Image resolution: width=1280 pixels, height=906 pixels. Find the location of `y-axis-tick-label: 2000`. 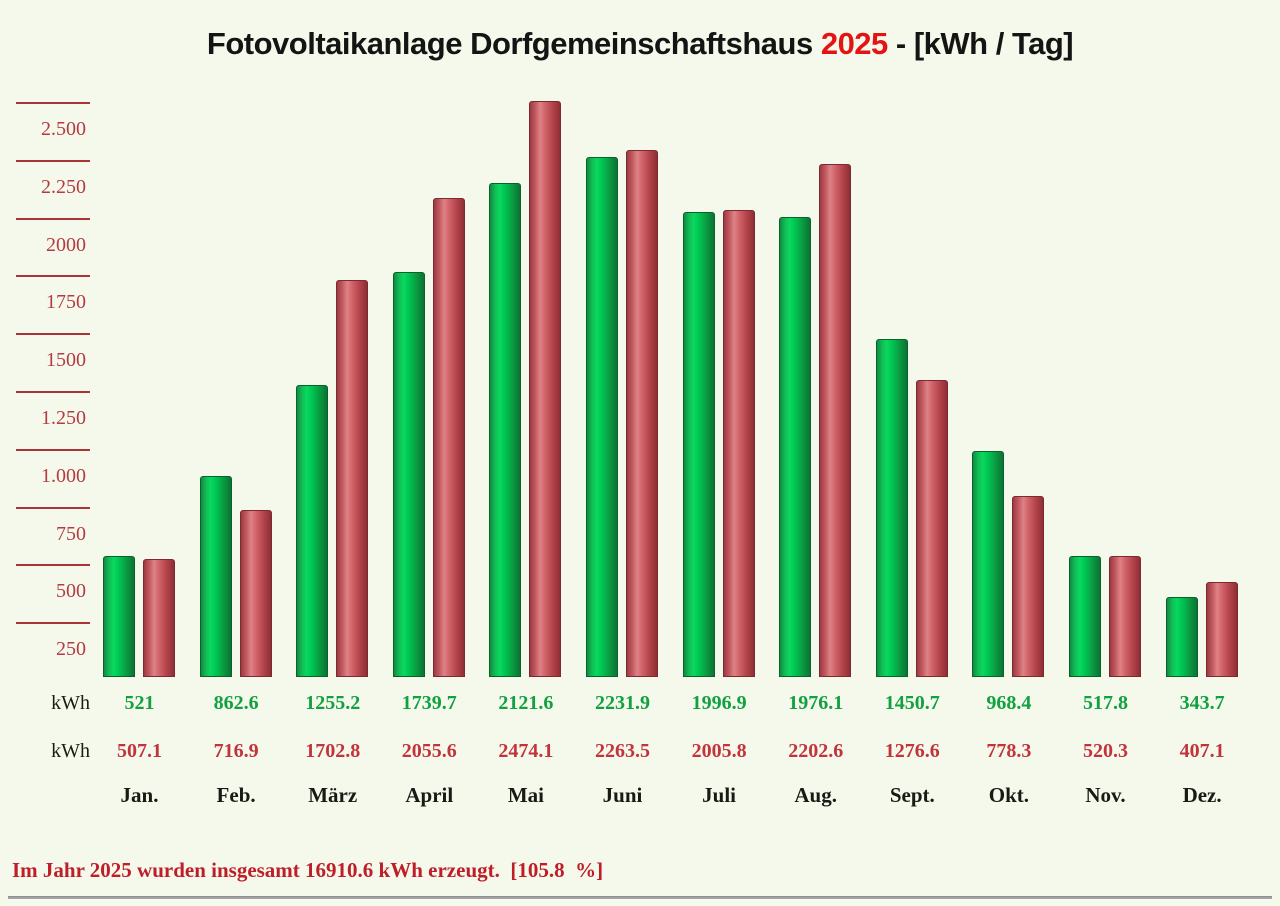

y-axis-tick-label: 2000 is located at coordinates (66, 244).